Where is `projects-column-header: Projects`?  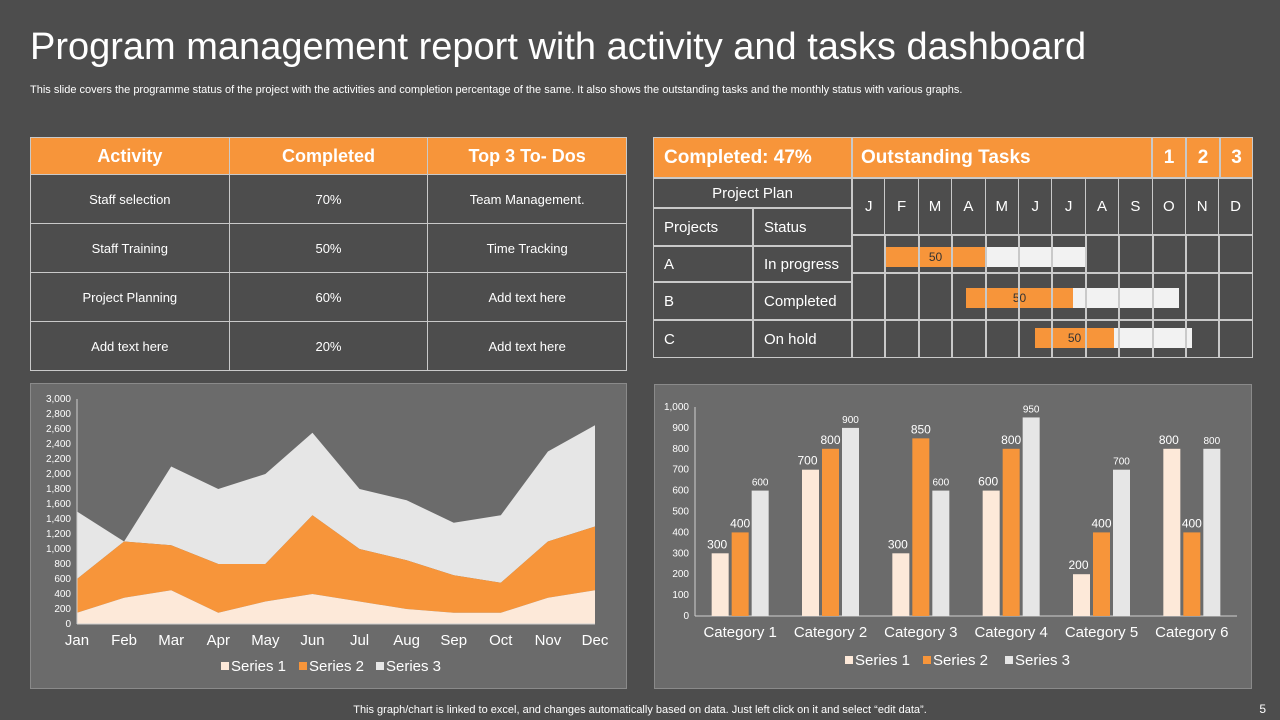
projects-column-header: Projects is located at coordinates (703, 227).